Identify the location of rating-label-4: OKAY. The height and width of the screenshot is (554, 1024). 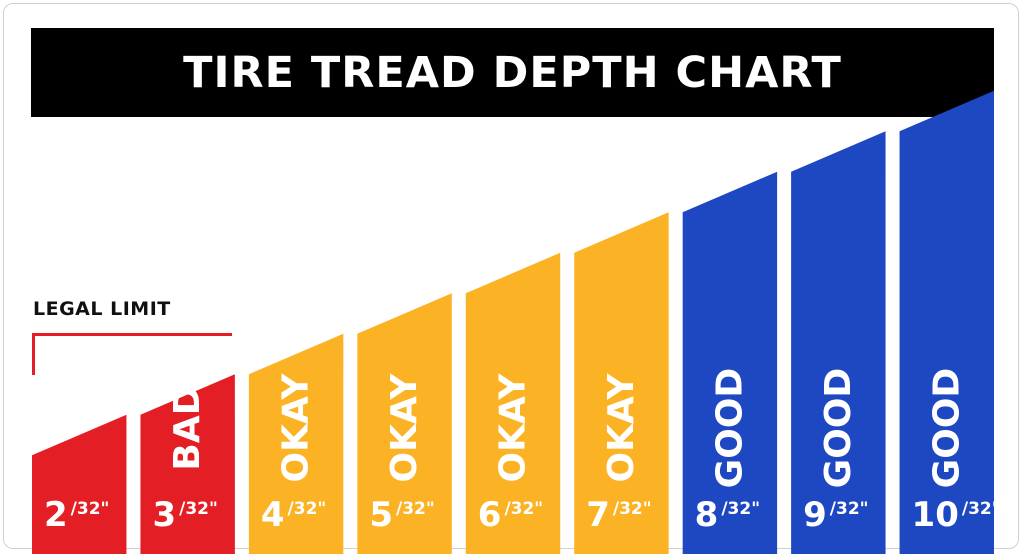
(296, 428).